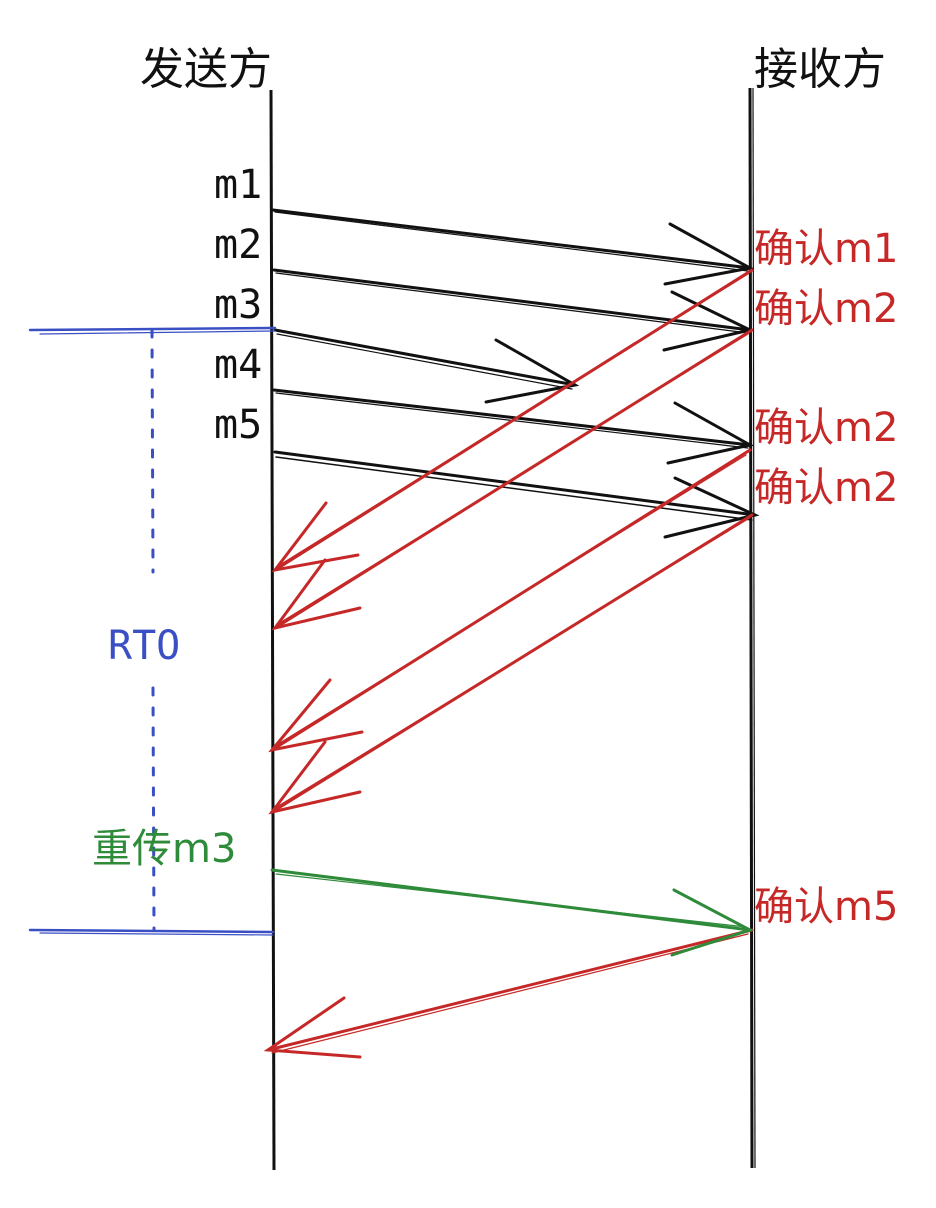 Image resolution: width=936 pixels, height=1208 pixels. Describe the element at coordinates (826, 488) in the screenshot. I see `ack-label-4: 确认m2` at that location.